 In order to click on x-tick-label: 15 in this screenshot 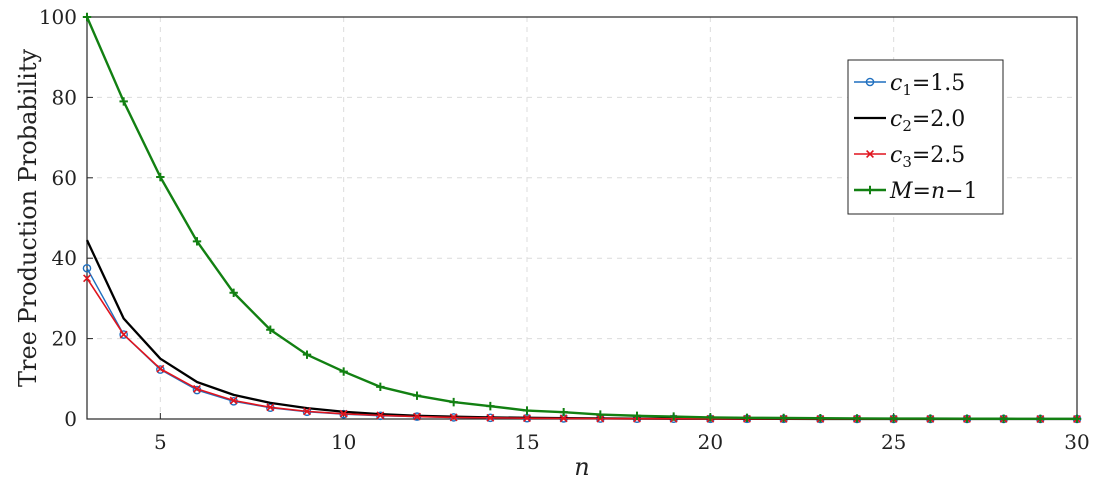, I will do `click(526, 442)`.